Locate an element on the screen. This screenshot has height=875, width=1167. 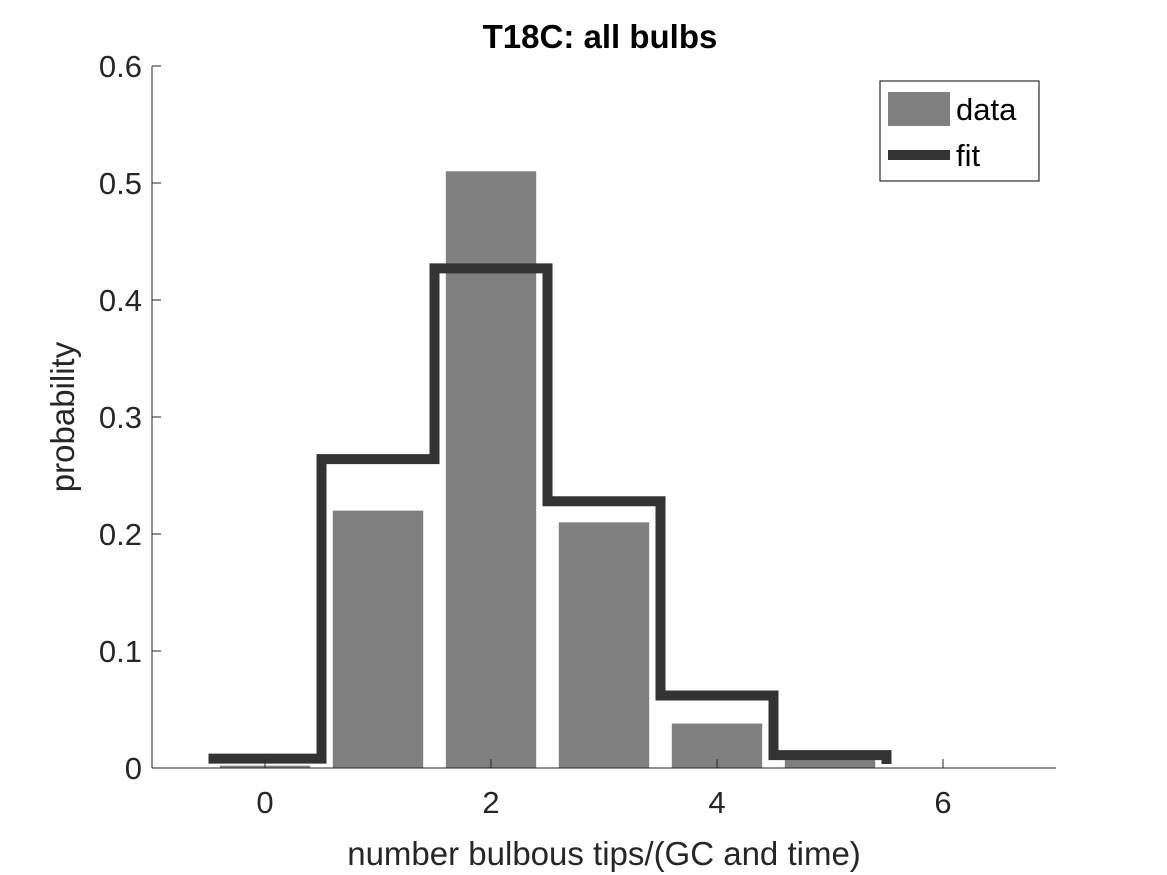
y-tick-label: 0.3 is located at coordinates (120, 417).